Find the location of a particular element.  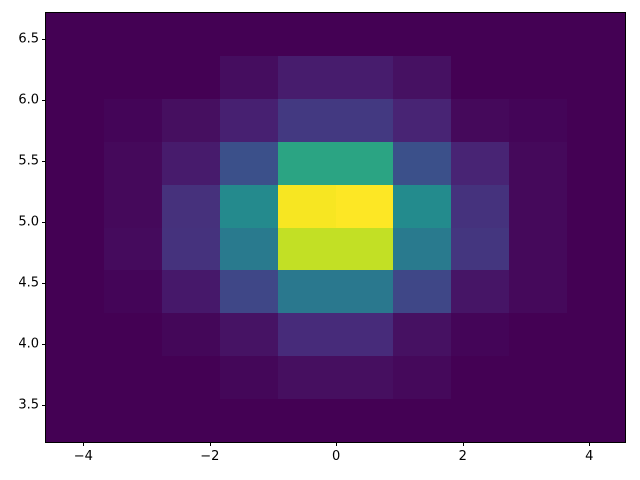

y-tick-label: 4.5 is located at coordinates (28, 283).